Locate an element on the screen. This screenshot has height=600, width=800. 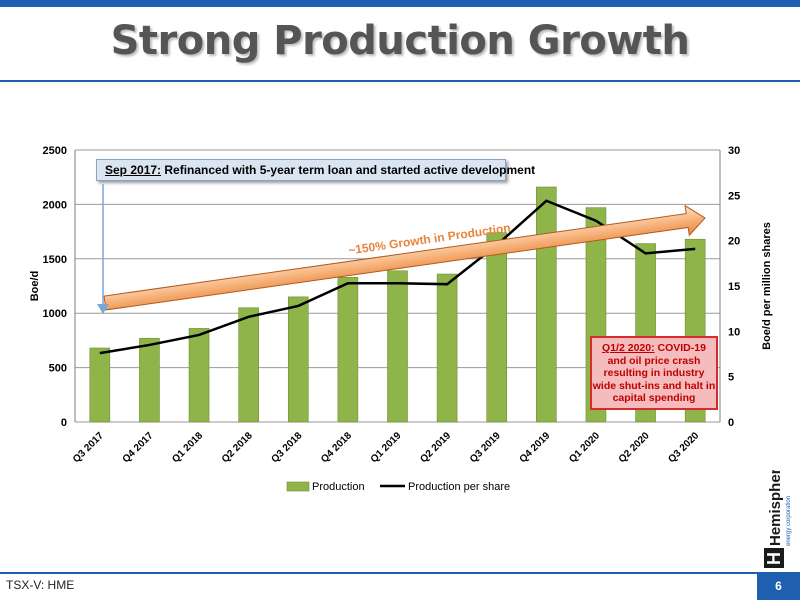
x-category-label: Q3 2018 is located at coordinates (286, 447).